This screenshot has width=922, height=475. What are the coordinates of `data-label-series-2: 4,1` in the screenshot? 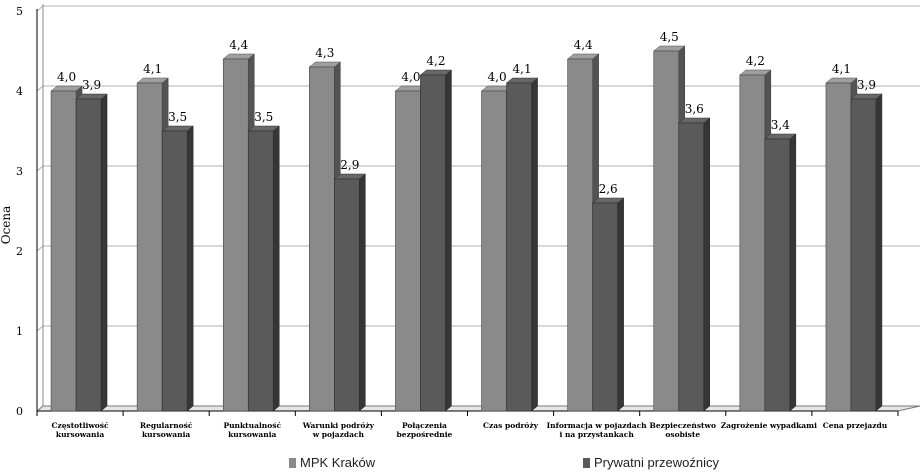 It's located at (522, 69).